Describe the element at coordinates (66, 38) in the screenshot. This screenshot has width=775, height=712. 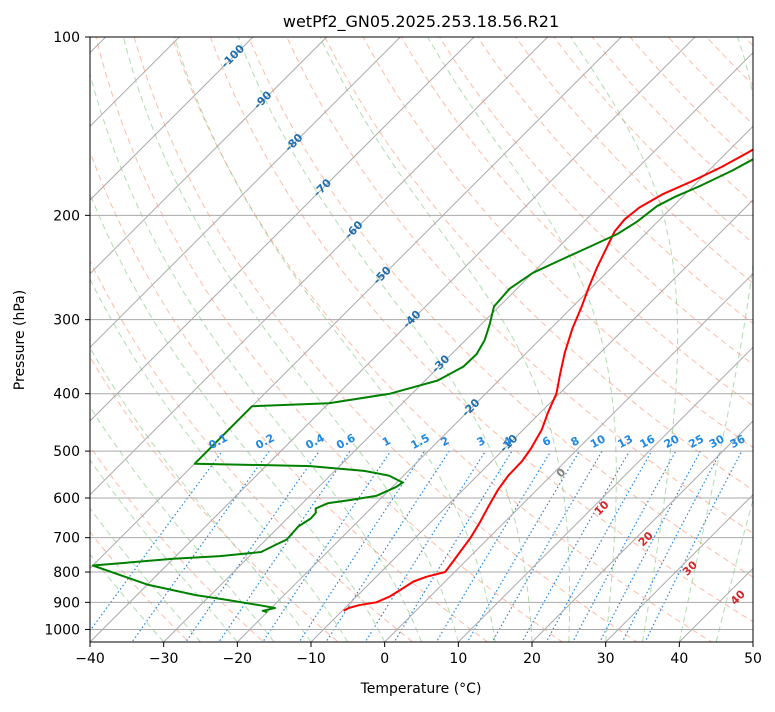
I see `y-tick-label: 100` at that location.